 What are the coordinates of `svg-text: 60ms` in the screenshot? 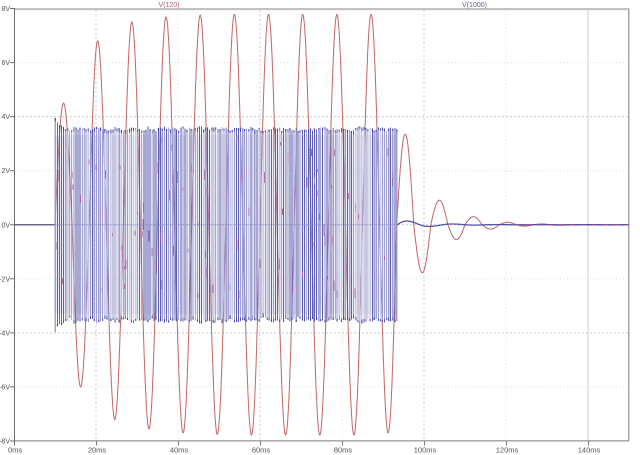 It's located at (261, 450).